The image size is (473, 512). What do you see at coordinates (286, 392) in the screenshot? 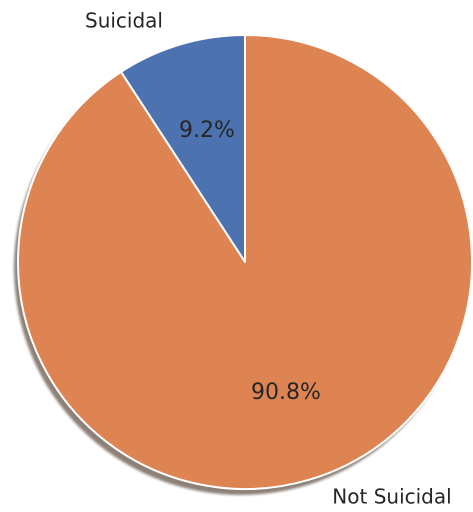
I see `pct-label-not-suicidal: 90.8%` at bounding box center [286, 392].